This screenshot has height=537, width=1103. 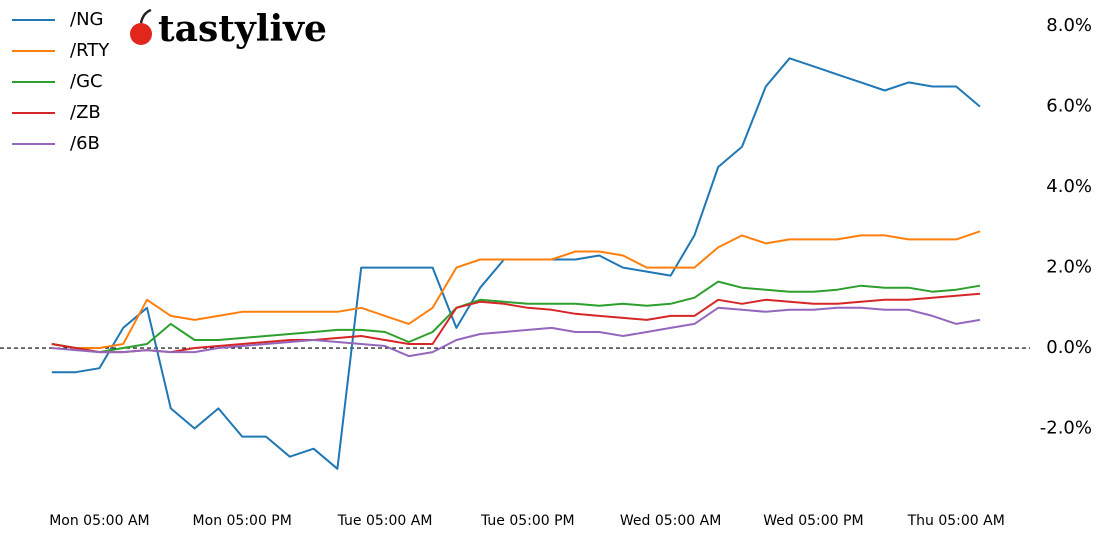 I want to click on y-tick-label: 4.0%, so click(x=1069, y=186).